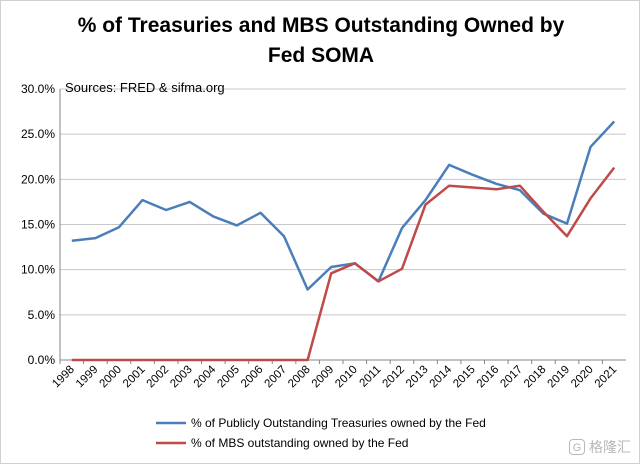 Image resolution: width=640 pixels, height=465 pixels. Describe the element at coordinates (205, 376) in the screenshot. I see `x-tick-label: 2004` at that location.